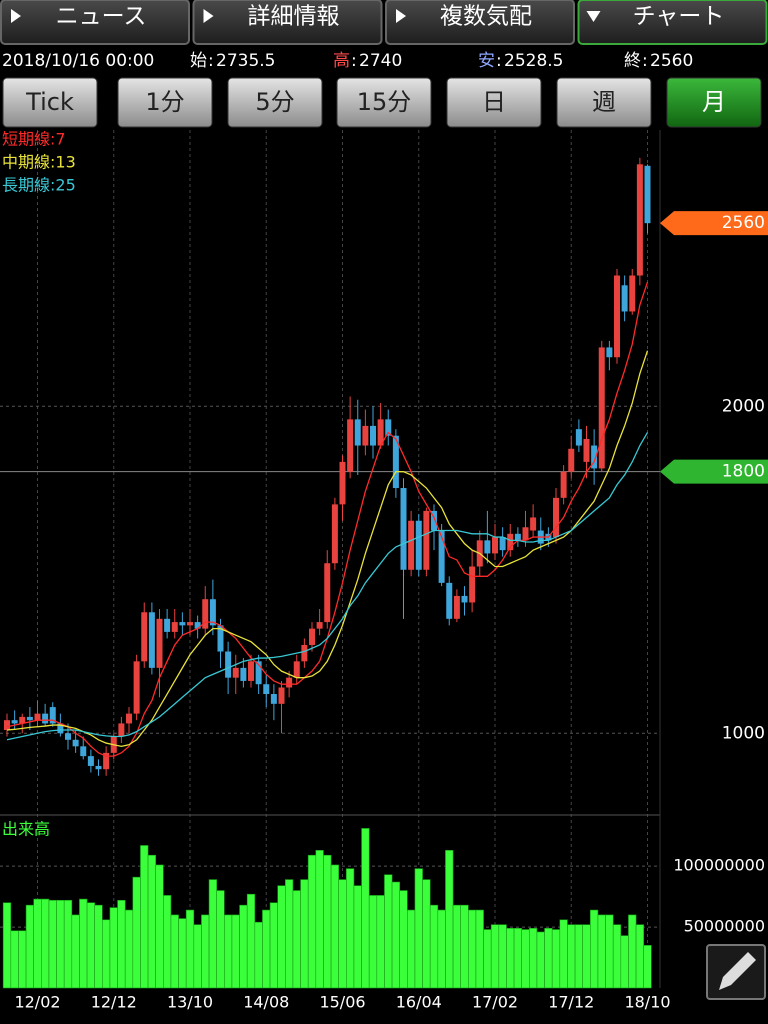 This screenshot has height=1024, width=768. Describe the element at coordinates (34, 139) in the screenshot. I see `legend-entry: 短期線:7` at that location.